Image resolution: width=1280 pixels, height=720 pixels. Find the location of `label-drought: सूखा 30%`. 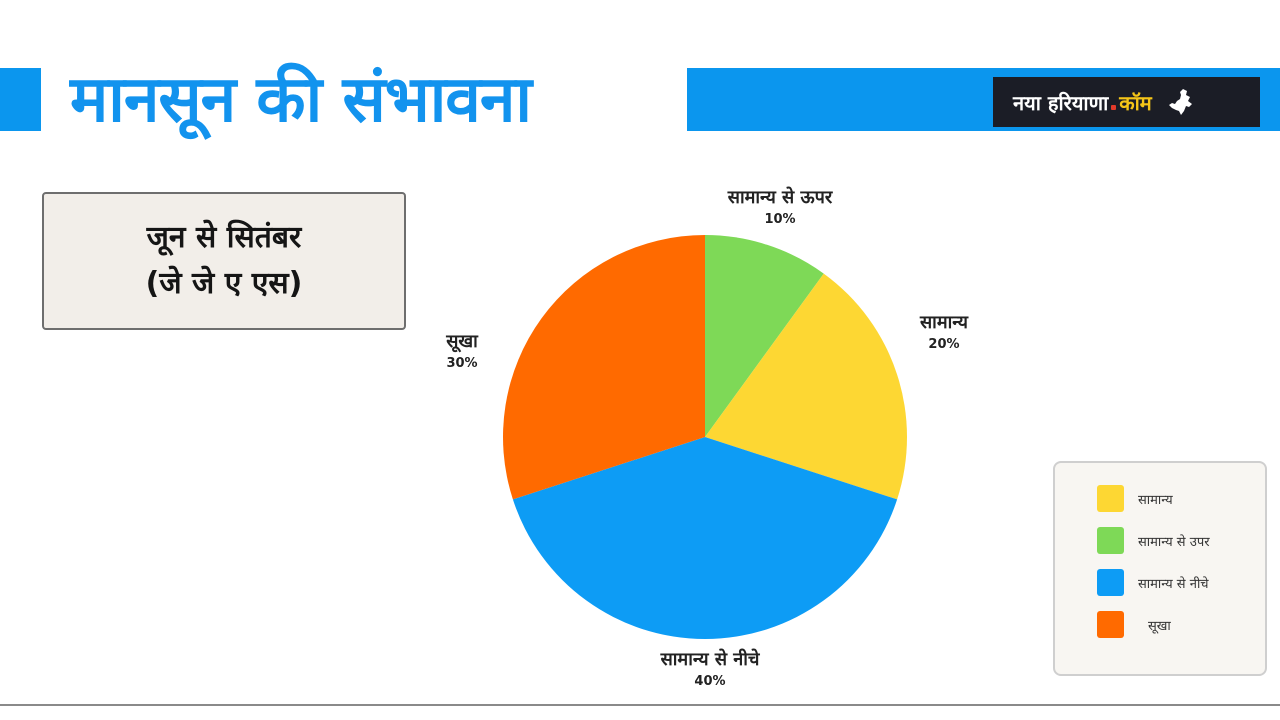

label-drought: सूखा 30% is located at coordinates (462, 351).